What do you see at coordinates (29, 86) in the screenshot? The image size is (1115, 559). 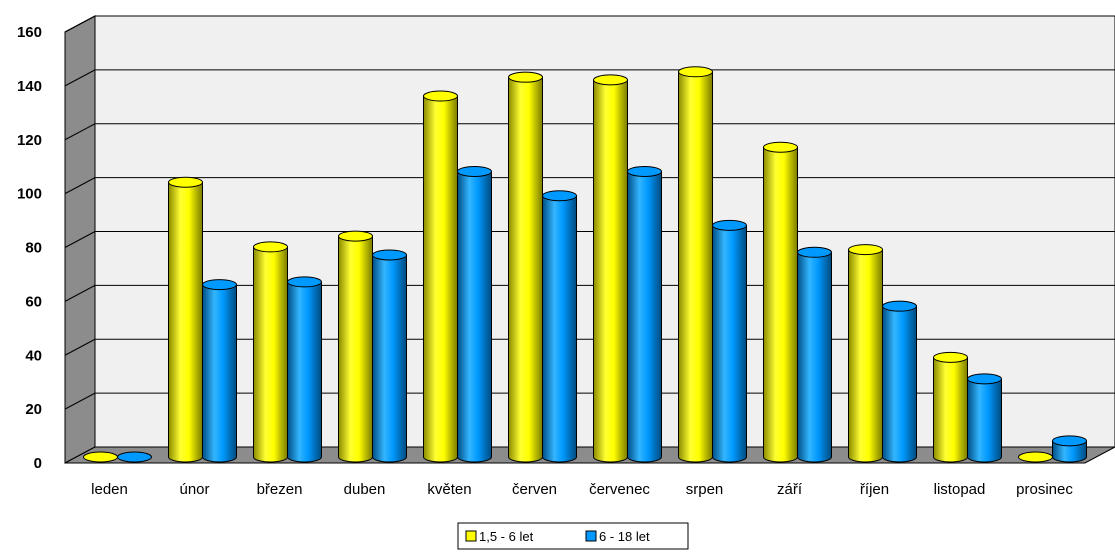 I see `y-tick-label: 140` at bounding box center [29, 86].